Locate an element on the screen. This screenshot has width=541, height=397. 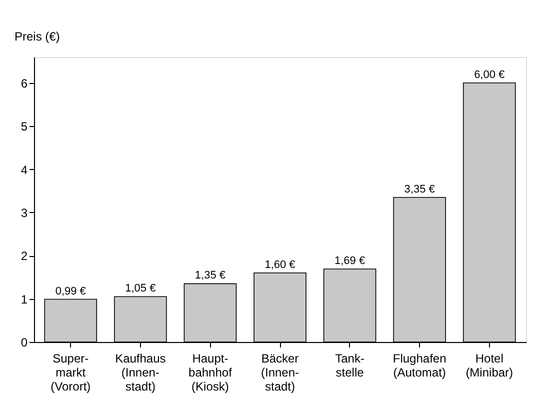
data-label: 1,05 € is located at coordinates (140, 288).